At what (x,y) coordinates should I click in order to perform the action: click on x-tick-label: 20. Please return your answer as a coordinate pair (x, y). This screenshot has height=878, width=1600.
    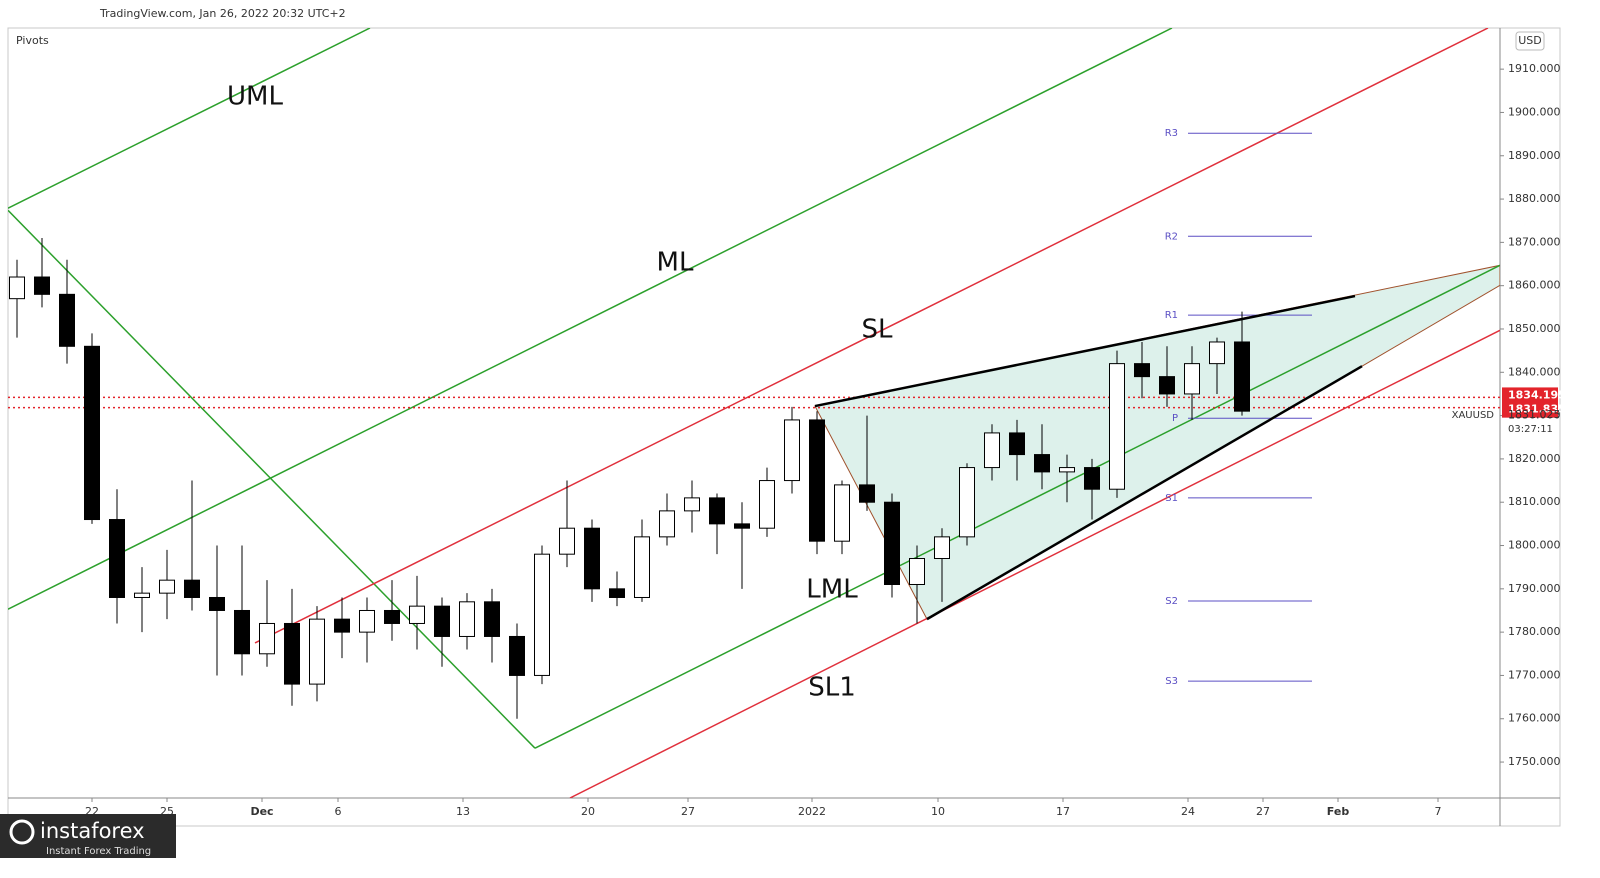
    Looking at the image, I should click on (588, 811).